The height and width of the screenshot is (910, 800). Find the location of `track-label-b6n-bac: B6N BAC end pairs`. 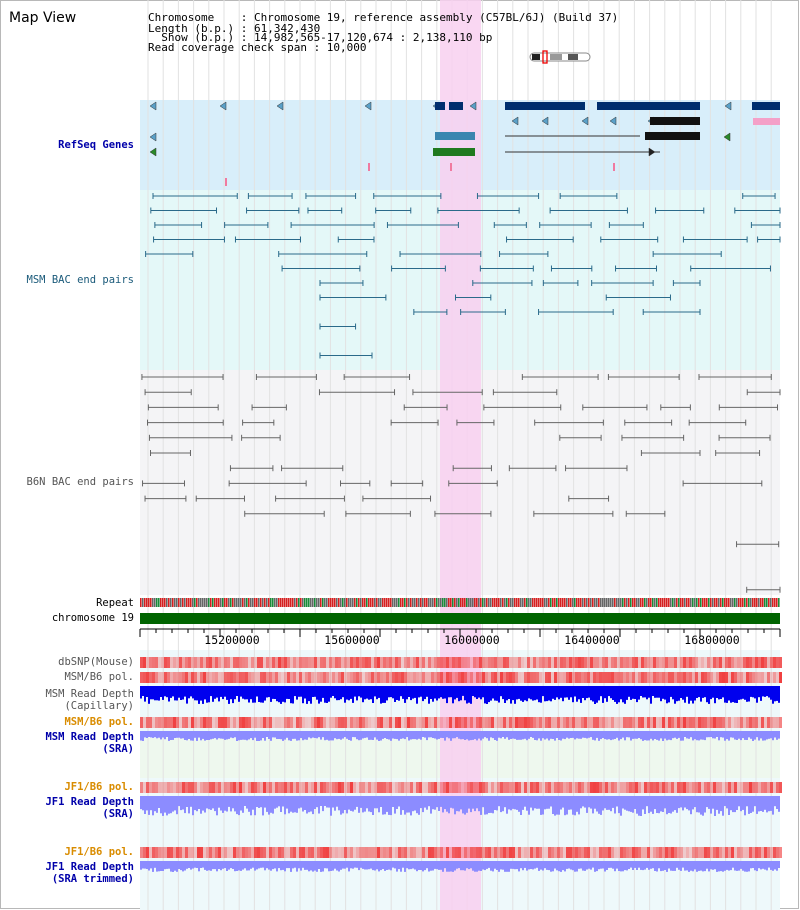

track-label-b6n-bac: B6N BAC end pairs is located at coordinates (80, 482).